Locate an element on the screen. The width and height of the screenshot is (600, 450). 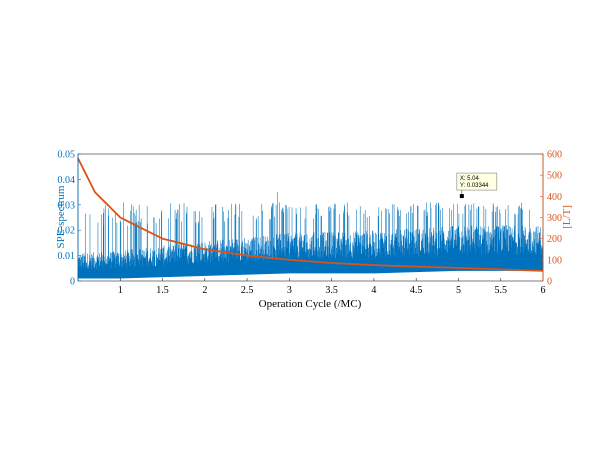
y-right-tick-label: 100 is located at coordinates (554, 260).